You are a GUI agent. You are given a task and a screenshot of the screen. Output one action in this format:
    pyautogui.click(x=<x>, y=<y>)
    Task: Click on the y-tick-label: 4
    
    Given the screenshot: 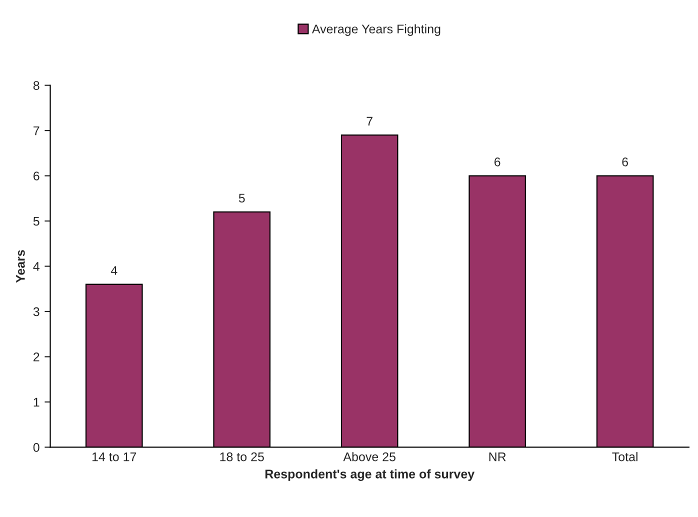 What is the action you would take?
    pyautogui.click(x=36, y=266)
    